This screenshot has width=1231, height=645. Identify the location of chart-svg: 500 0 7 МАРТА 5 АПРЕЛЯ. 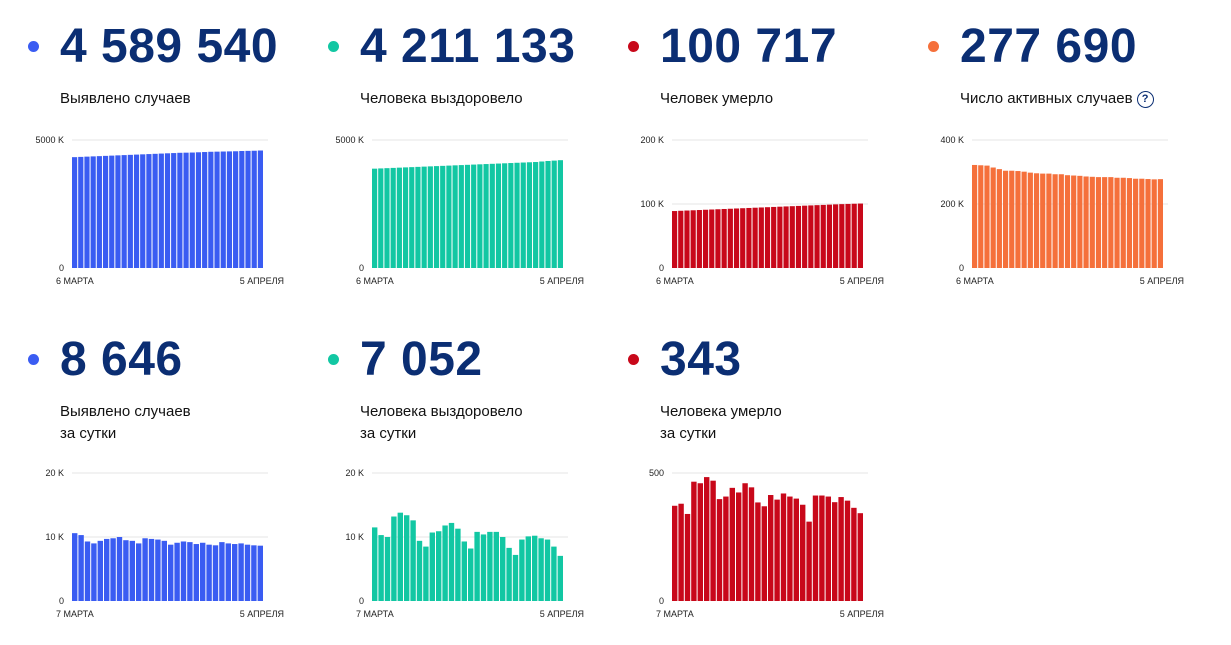
(766, 543).